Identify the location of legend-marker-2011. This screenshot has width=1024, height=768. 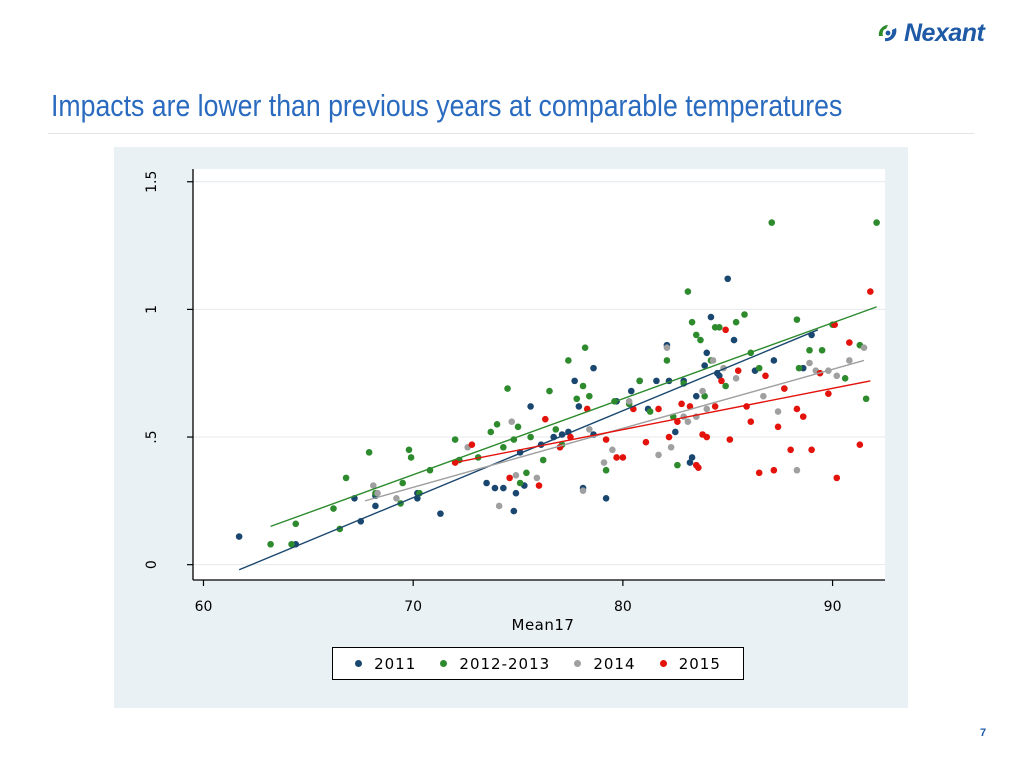
(359, 663).